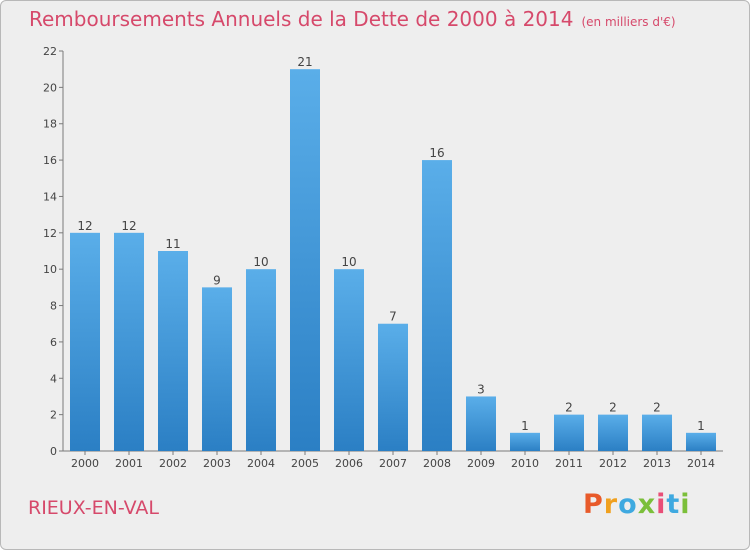  Describe the element at coordinates (673, 504) in the screenshot. I see `logo-letter: t` at that location.